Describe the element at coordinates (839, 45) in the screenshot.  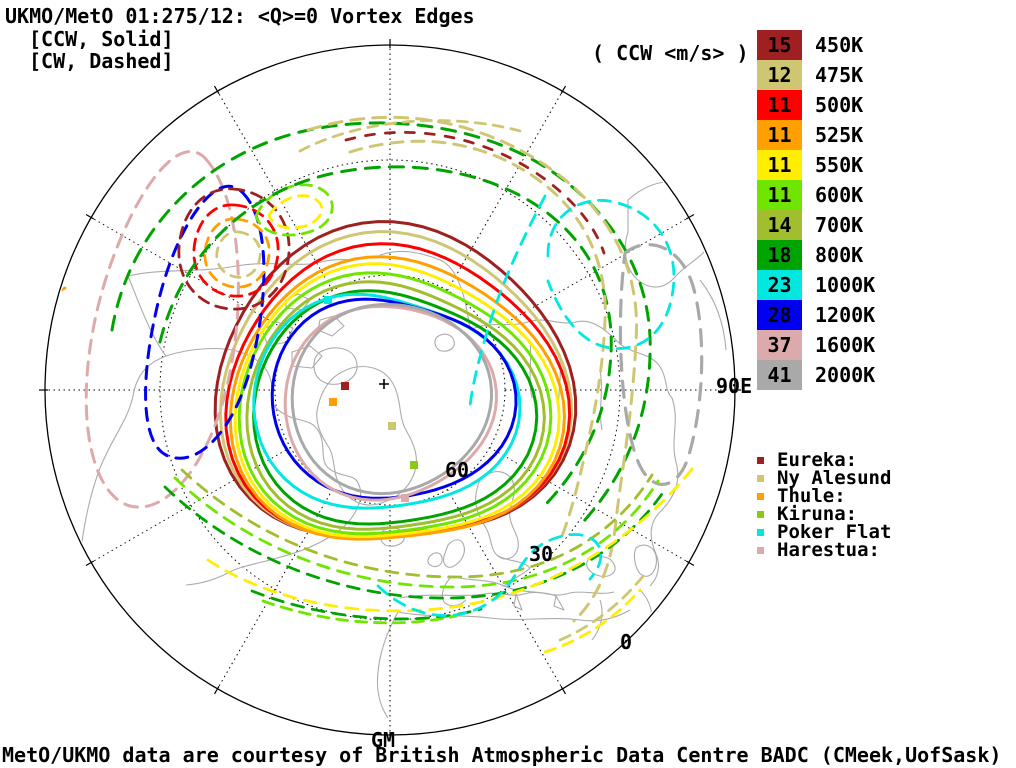
I see `legend-level-label: 450K` at that location.